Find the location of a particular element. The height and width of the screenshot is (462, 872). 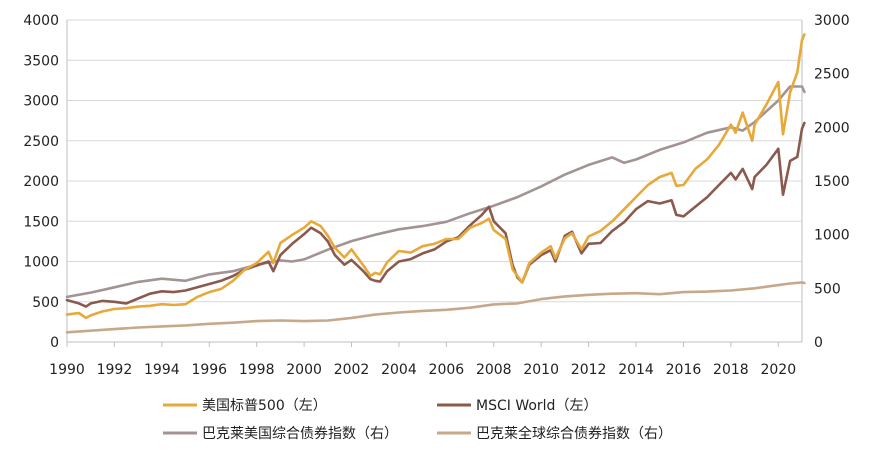

x-tick-label: 2000 is located at coordinates (304, 370).